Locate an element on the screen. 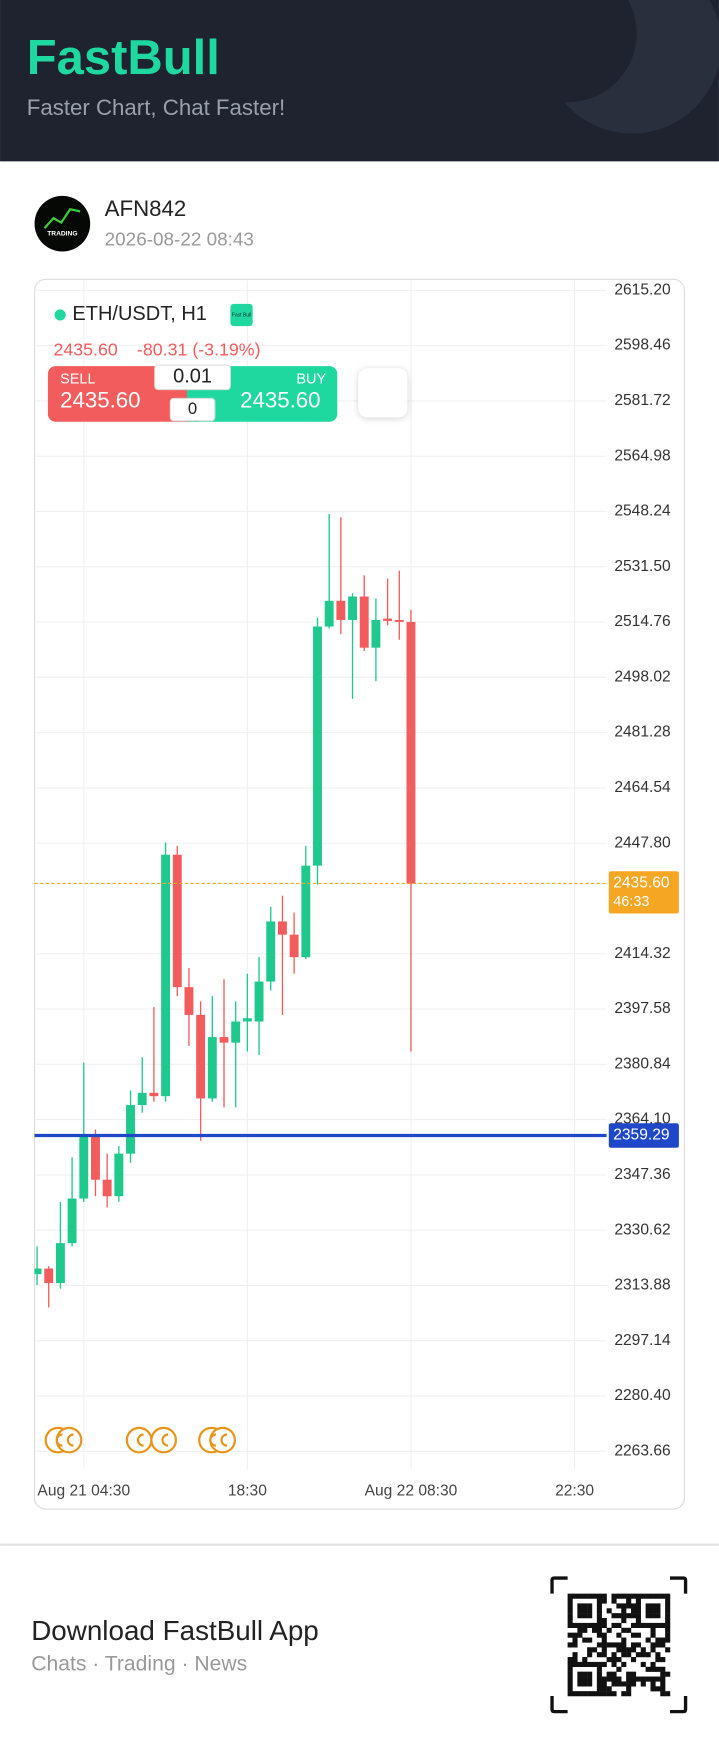 The height and width of the screenshot is (1745, 719). price-tag-label: 2435.60 is located at coordinates (641, 883).